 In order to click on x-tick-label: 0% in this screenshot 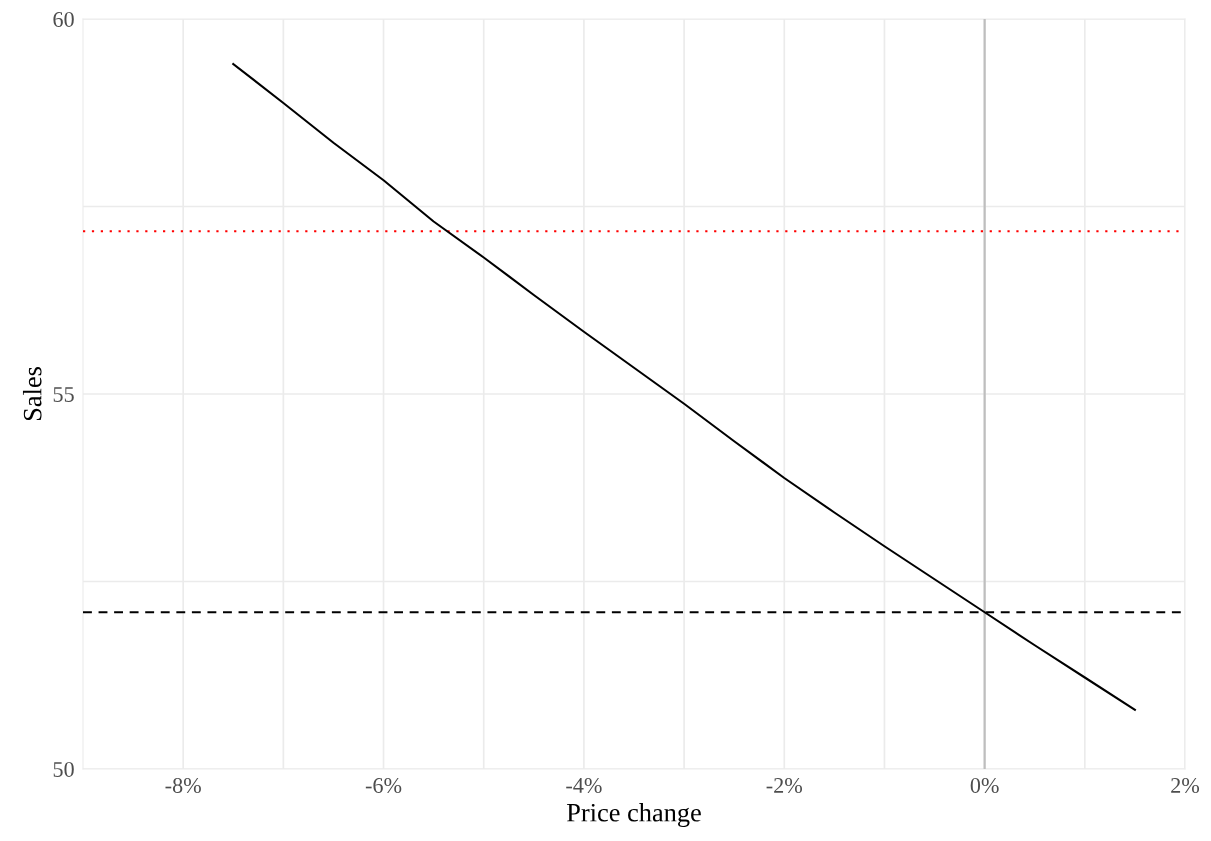, I will do `click(984, 785)`.